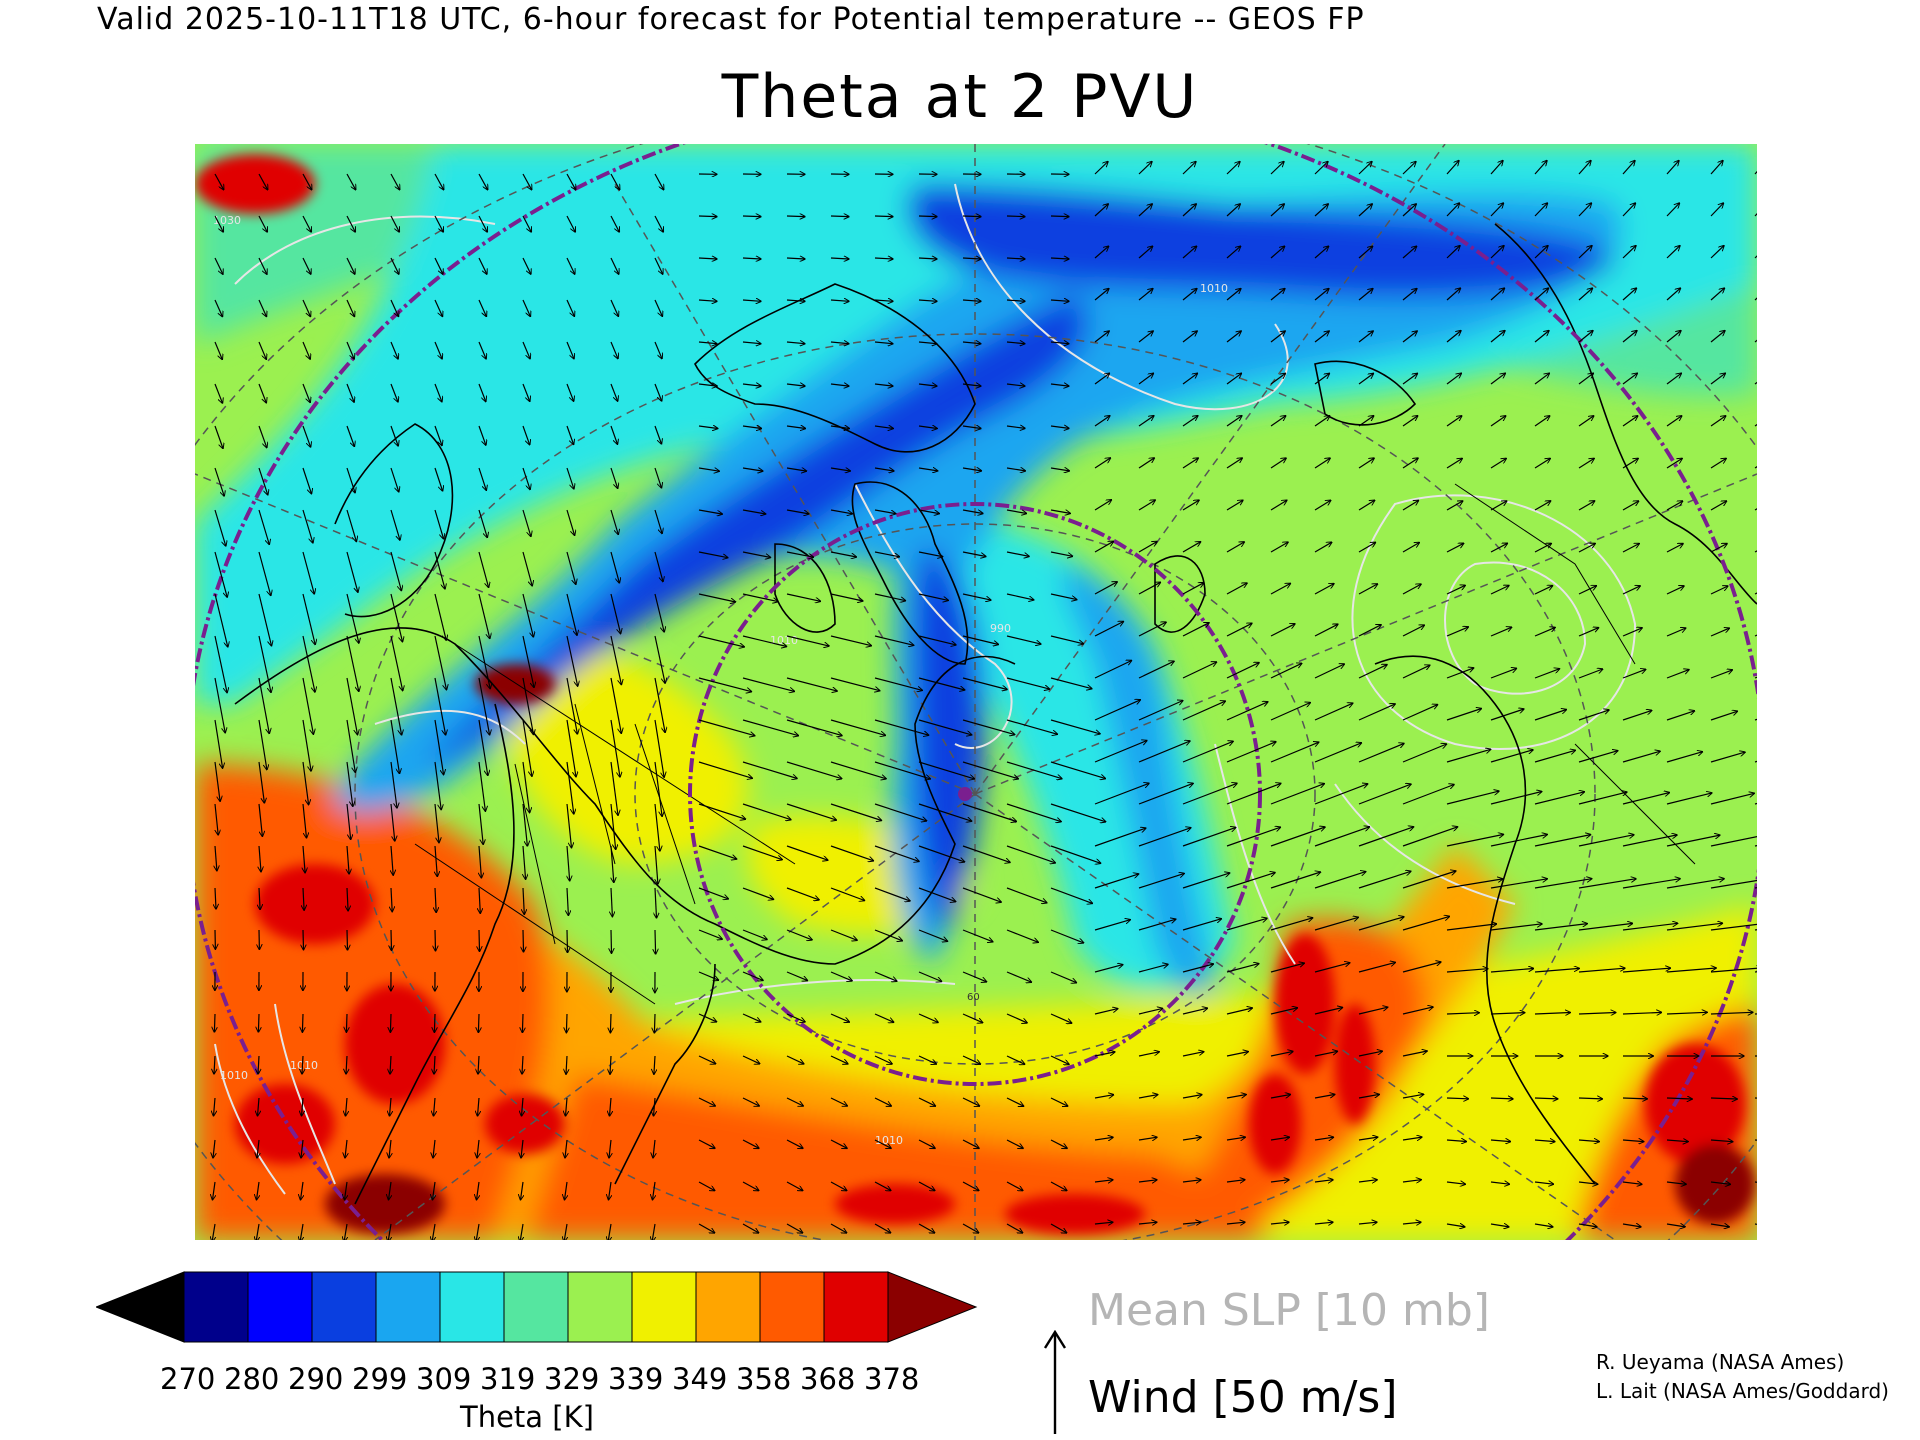 The width and height of the screenshot is (1920, 1440). What do you see at coordinates (1138, 779) in the screenshot?
I see `polar-atlantic-tongue` at bounding box center [1138, 779].